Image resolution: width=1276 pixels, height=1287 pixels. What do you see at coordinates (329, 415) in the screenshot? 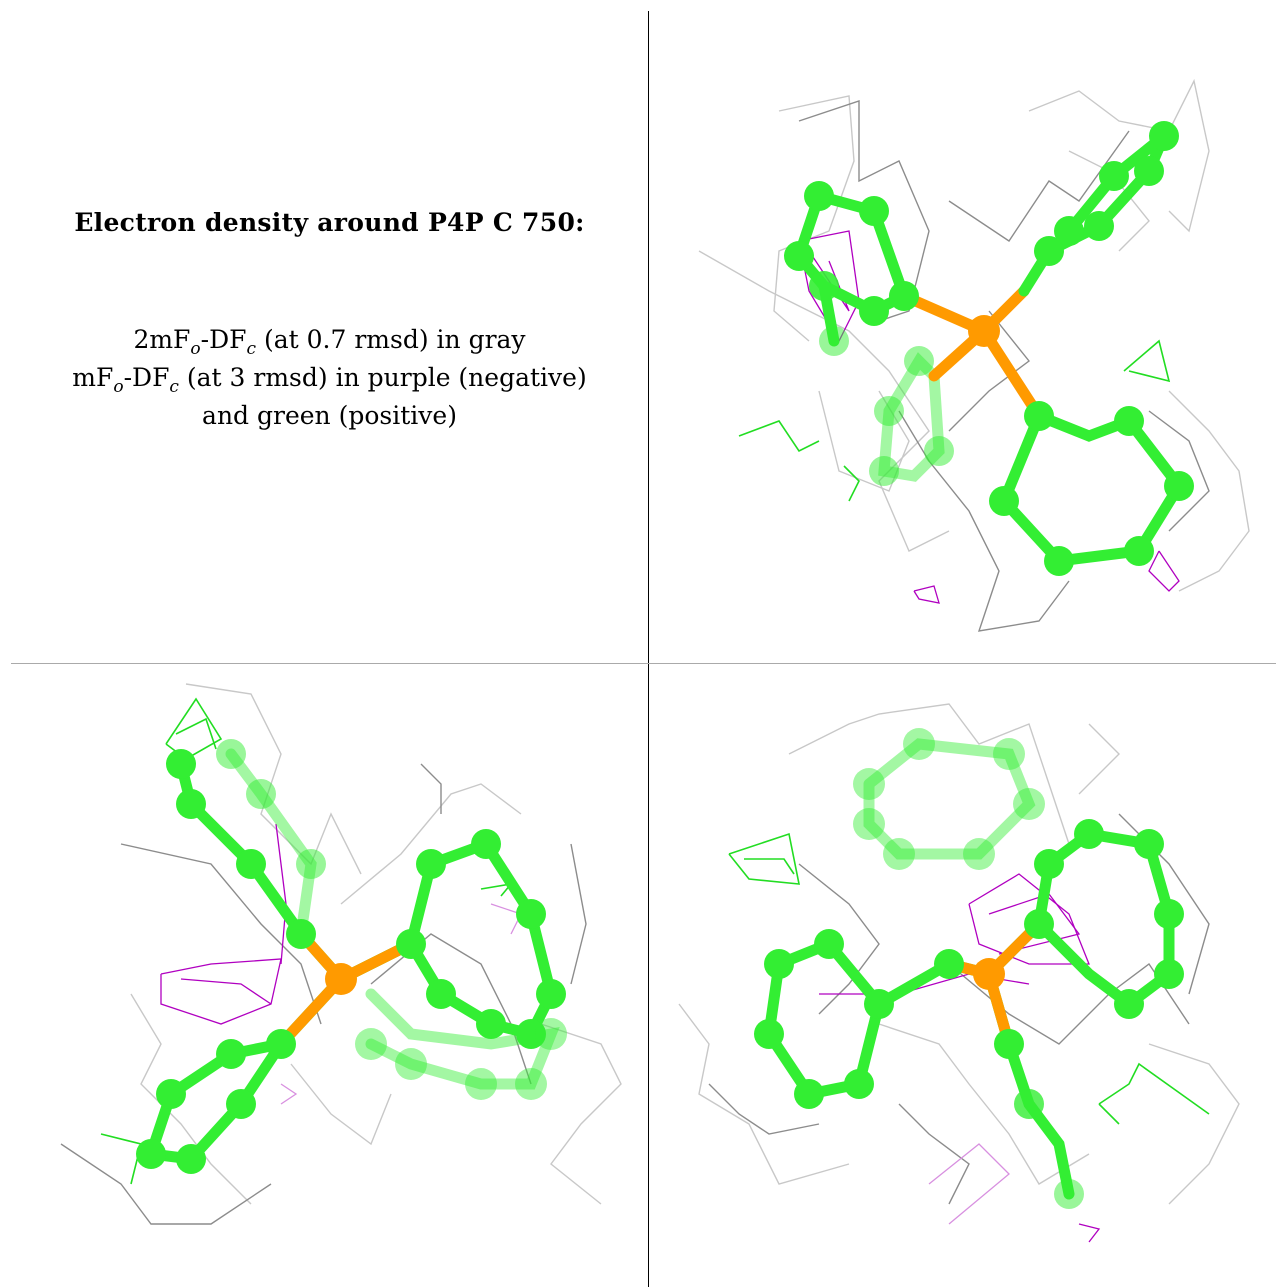
I see `legend-line-colors: and green (positive)` at bounding box center [329, 415].